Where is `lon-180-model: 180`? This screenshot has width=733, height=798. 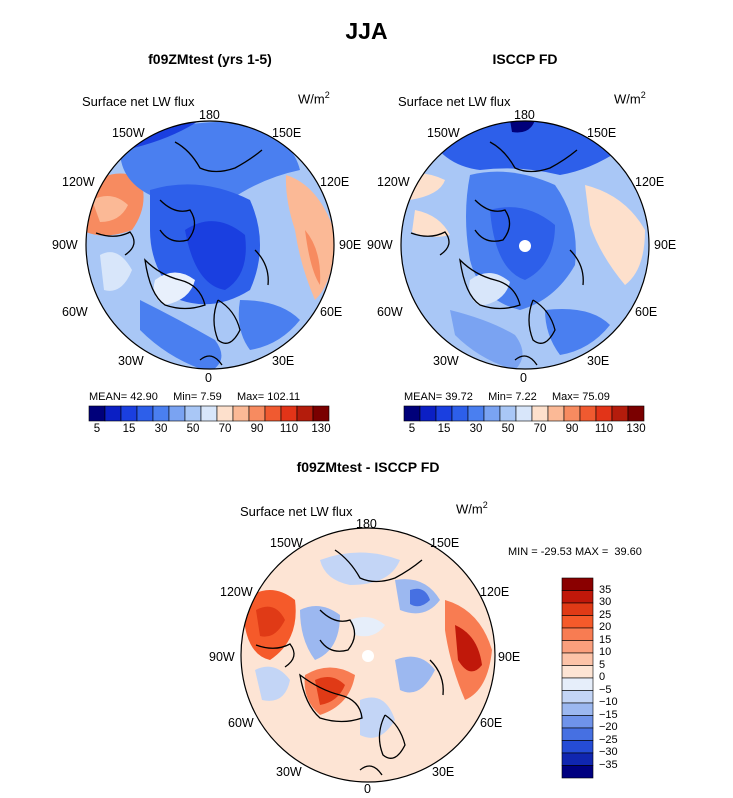 lon-180-model: 180 is located at coordinates (209, 115).